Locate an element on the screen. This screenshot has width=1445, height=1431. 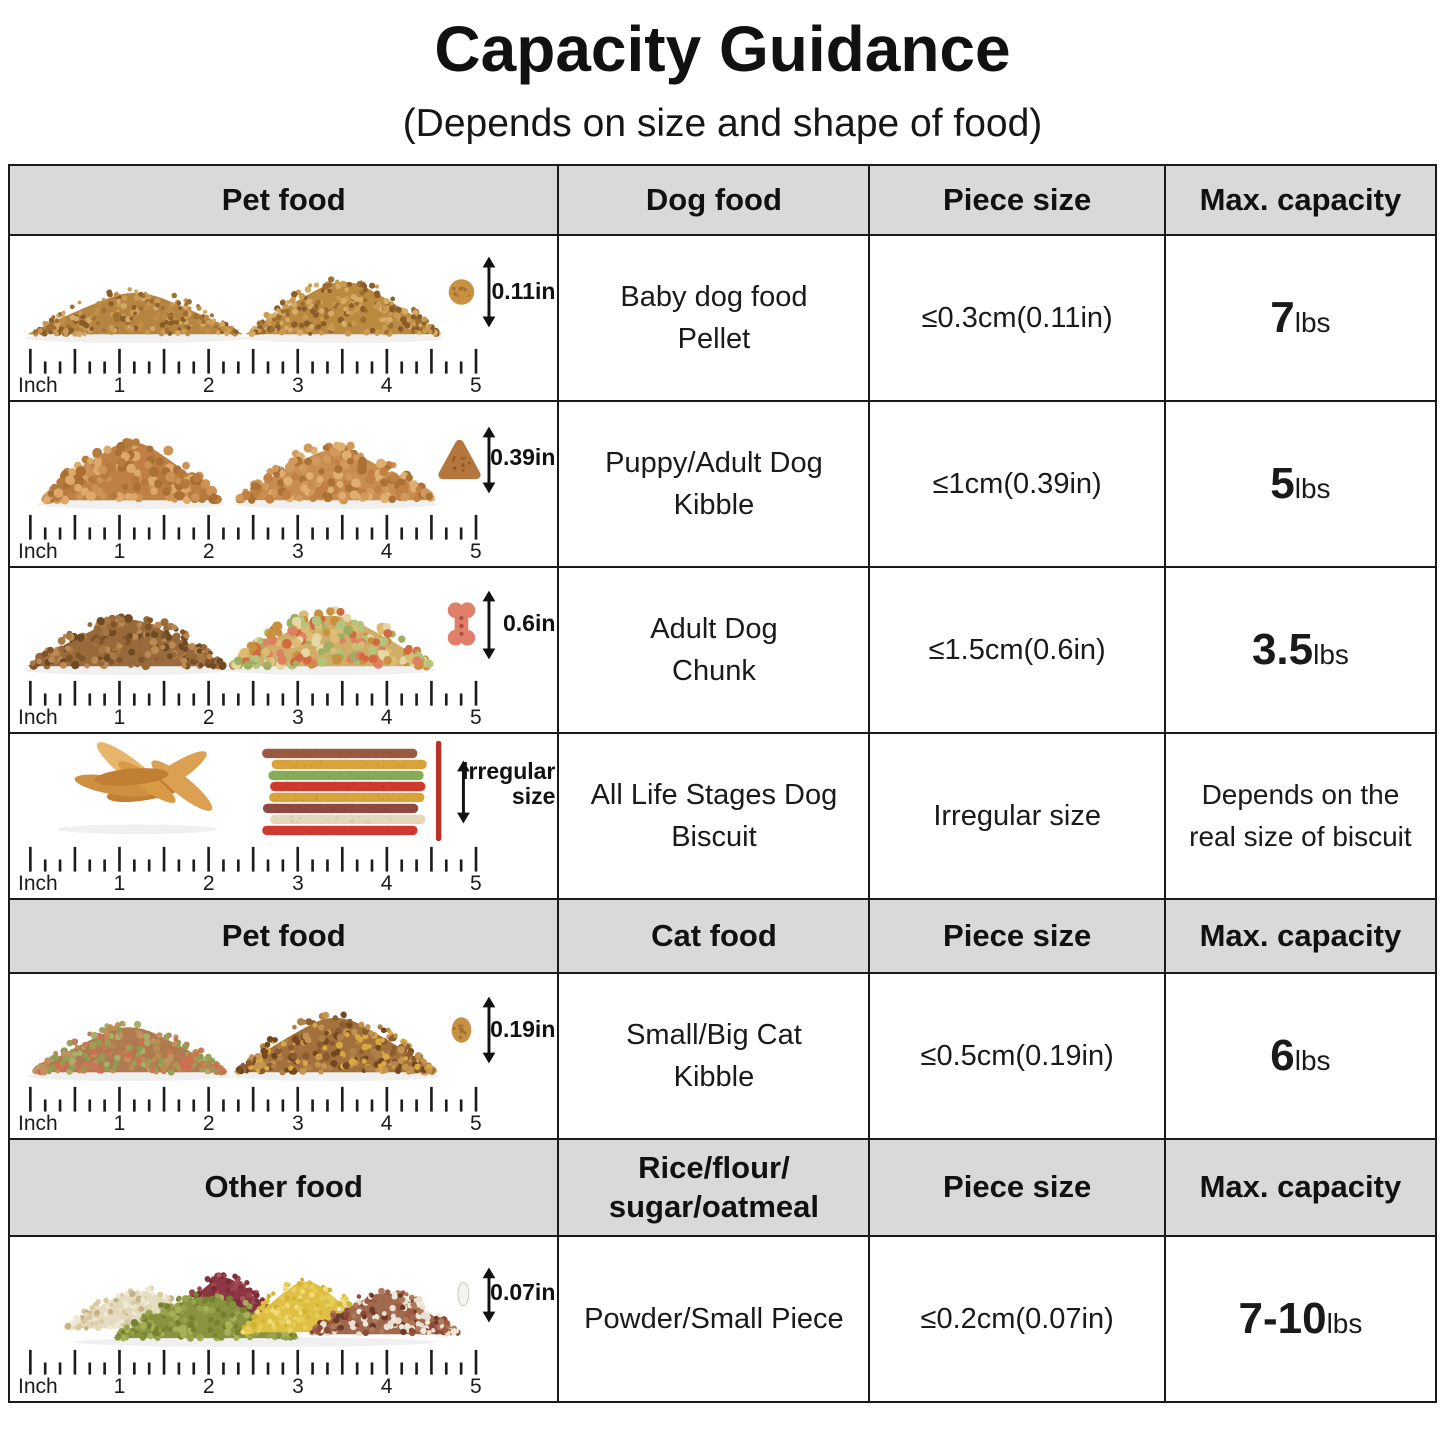
food-name-cell: Adult Dog Chunk is located at coordinates (714, 650).